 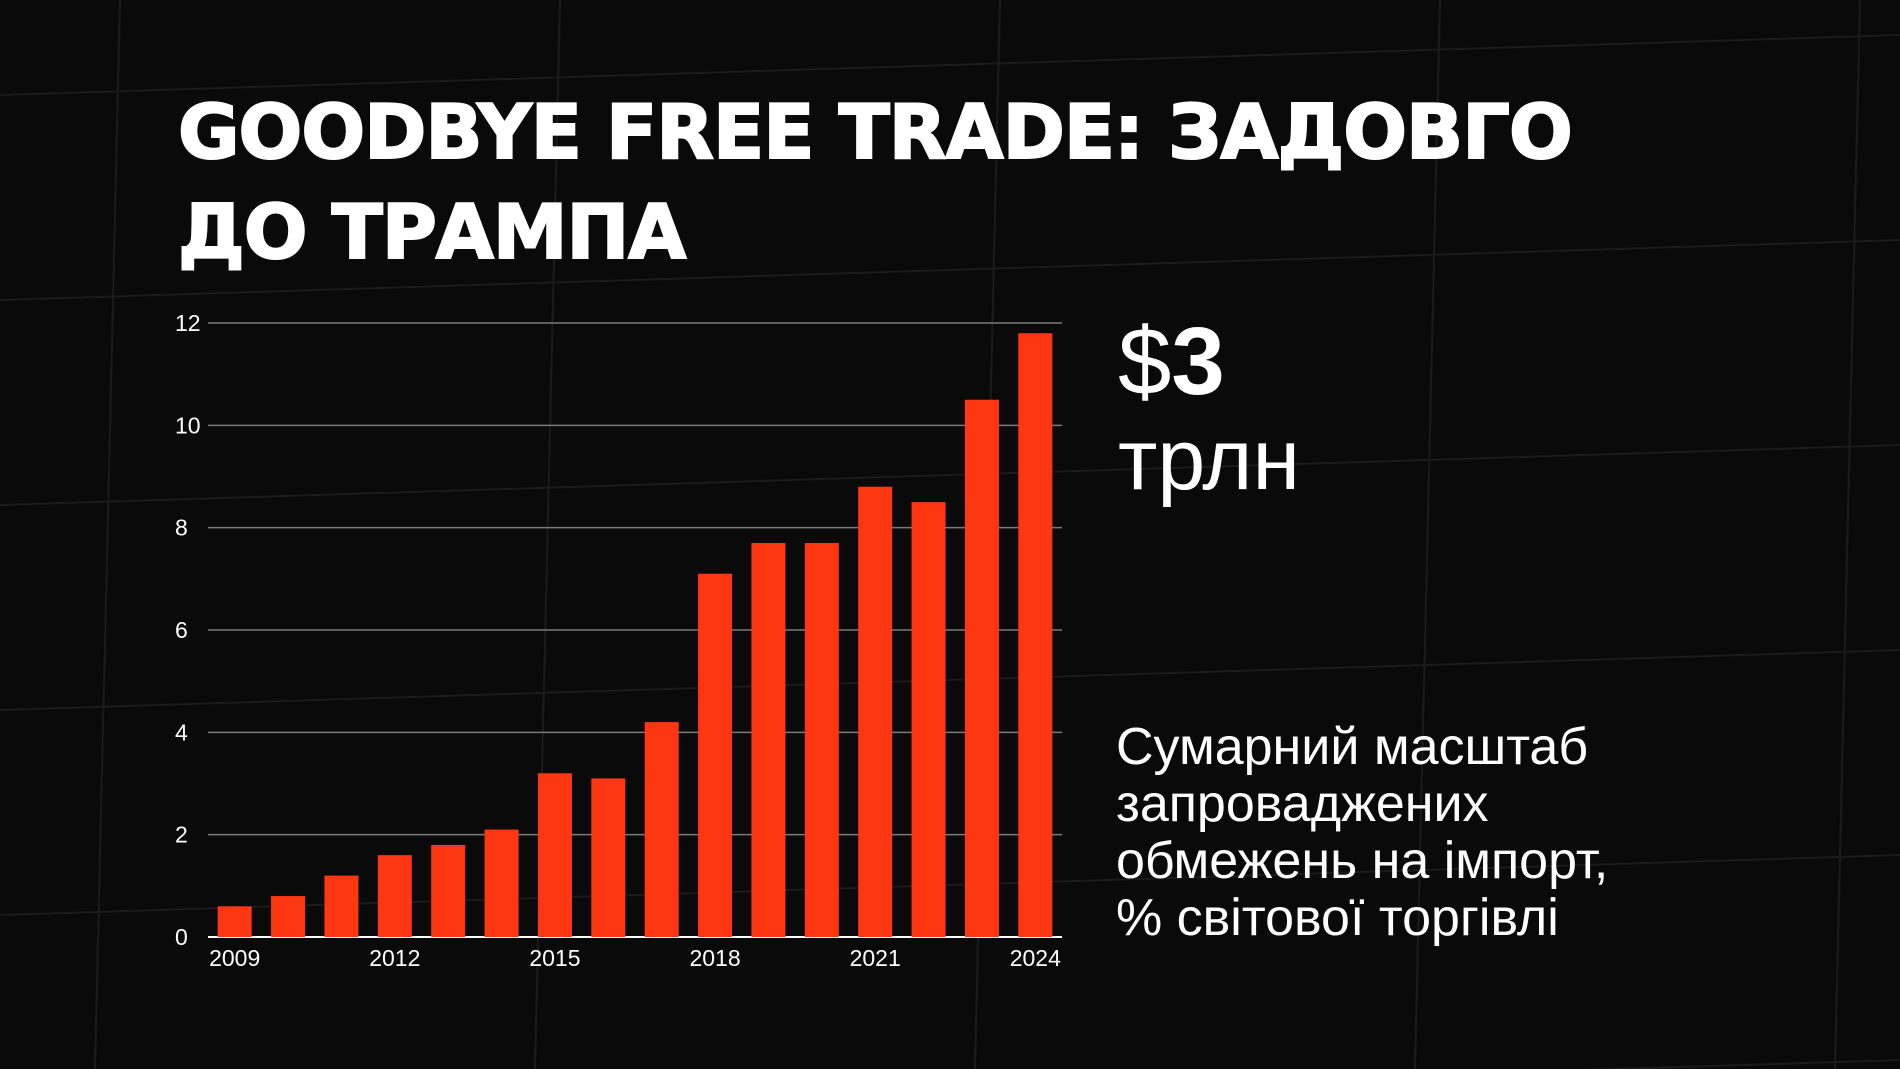 What do you see at coordinates (448, 890) in the screenshot?
I see `bar-2013` at bounding box center [448, 890].